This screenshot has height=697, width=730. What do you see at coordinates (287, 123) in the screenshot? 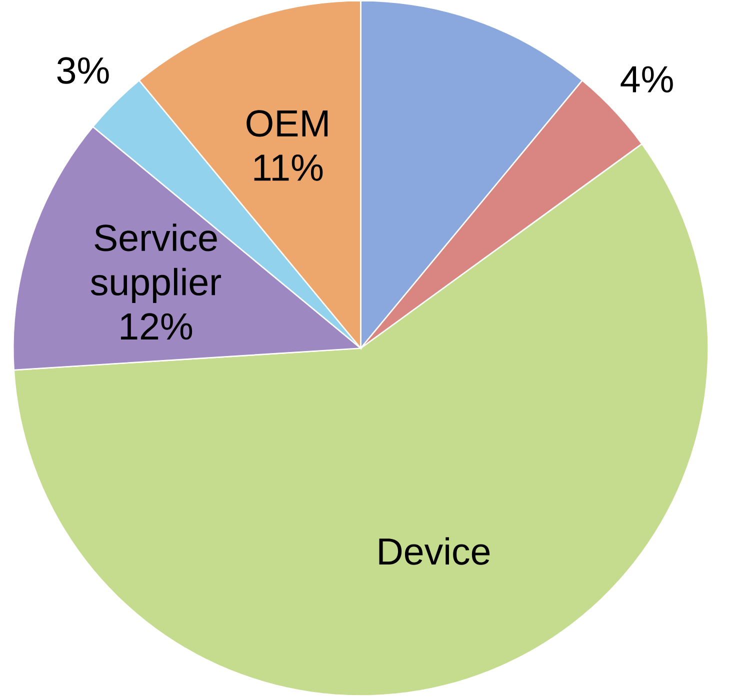
I see `slice-label: OEM` at bounding box center [287, 123].